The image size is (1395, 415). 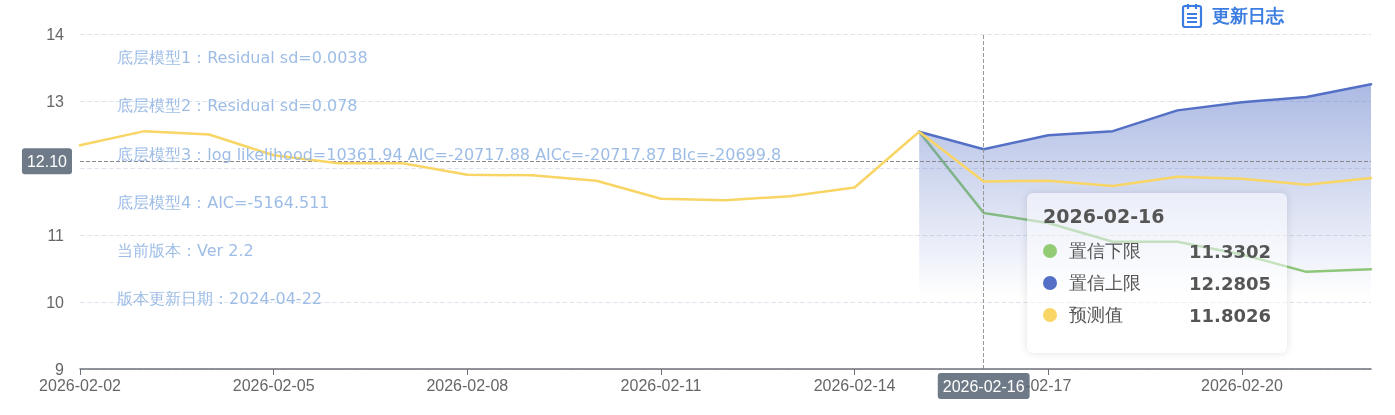 What do you see at coordinates (467, 385) in the screenshot?
I see `x-tick-label: 2026-02-08` at bounding box center [467, 385].